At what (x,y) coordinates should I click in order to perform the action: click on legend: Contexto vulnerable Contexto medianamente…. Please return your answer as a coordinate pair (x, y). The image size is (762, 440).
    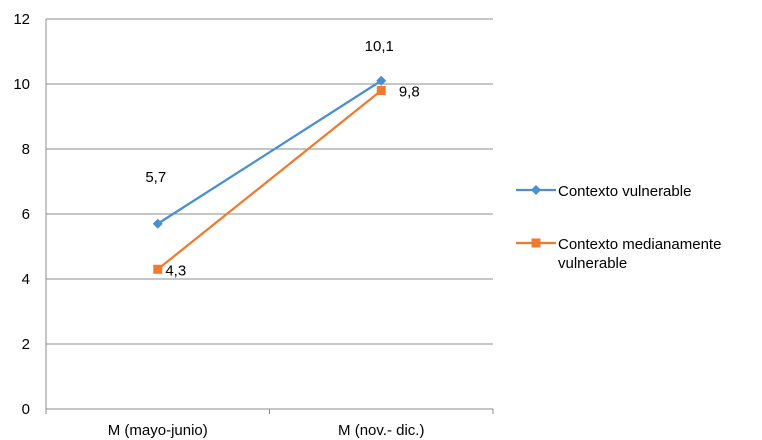
    Looking at the image, I should click on (618, 227).